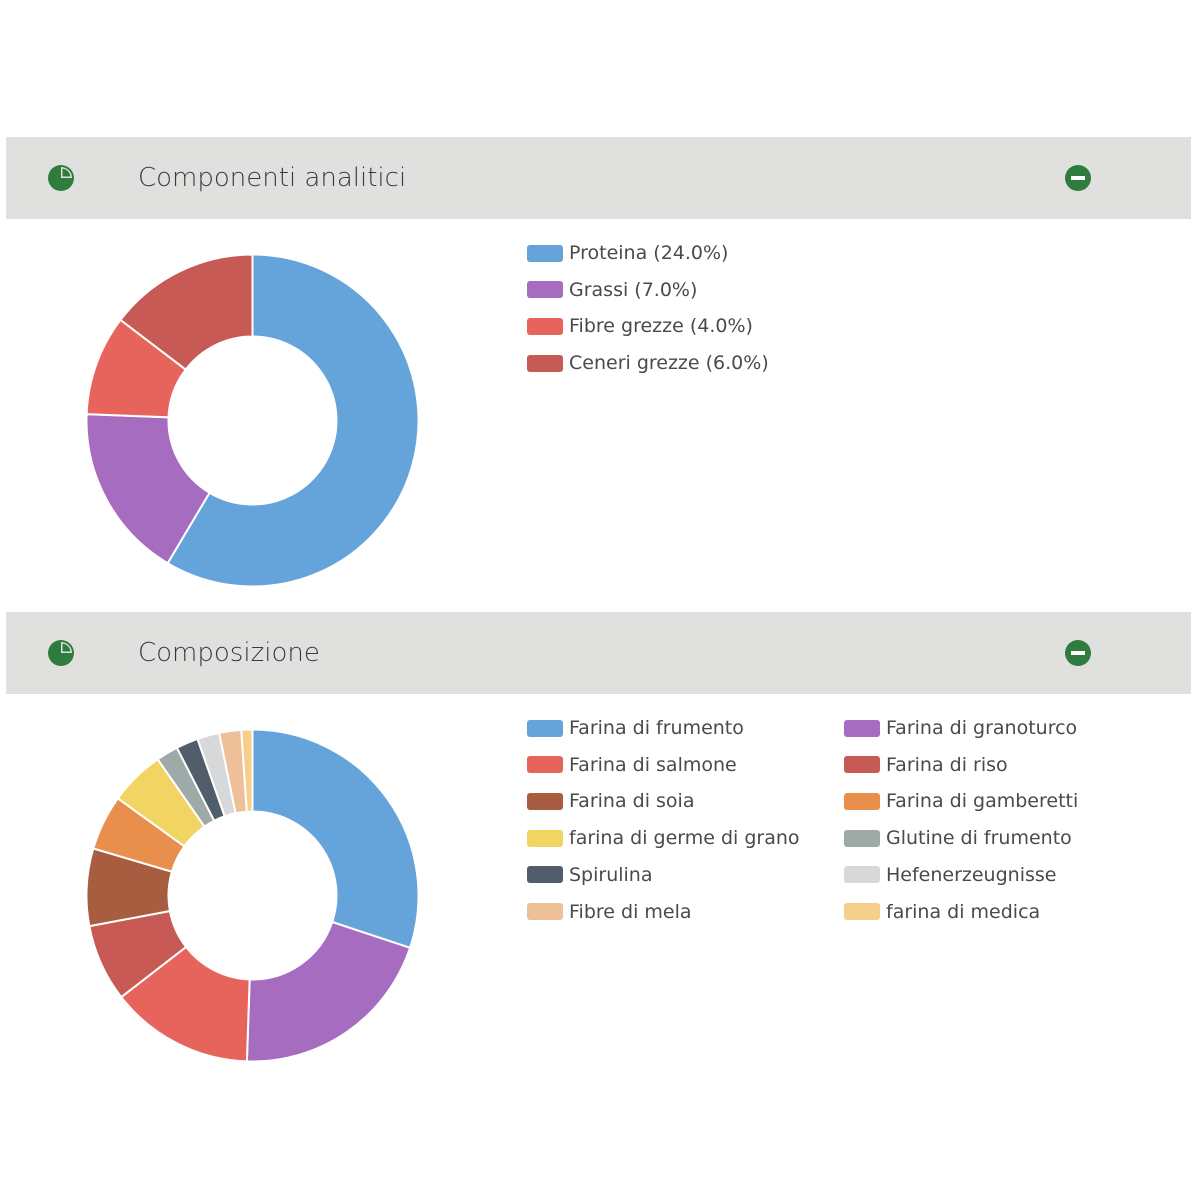  I want to click on legend-label: Fibre grezze (4.0%), so click(661, 326).